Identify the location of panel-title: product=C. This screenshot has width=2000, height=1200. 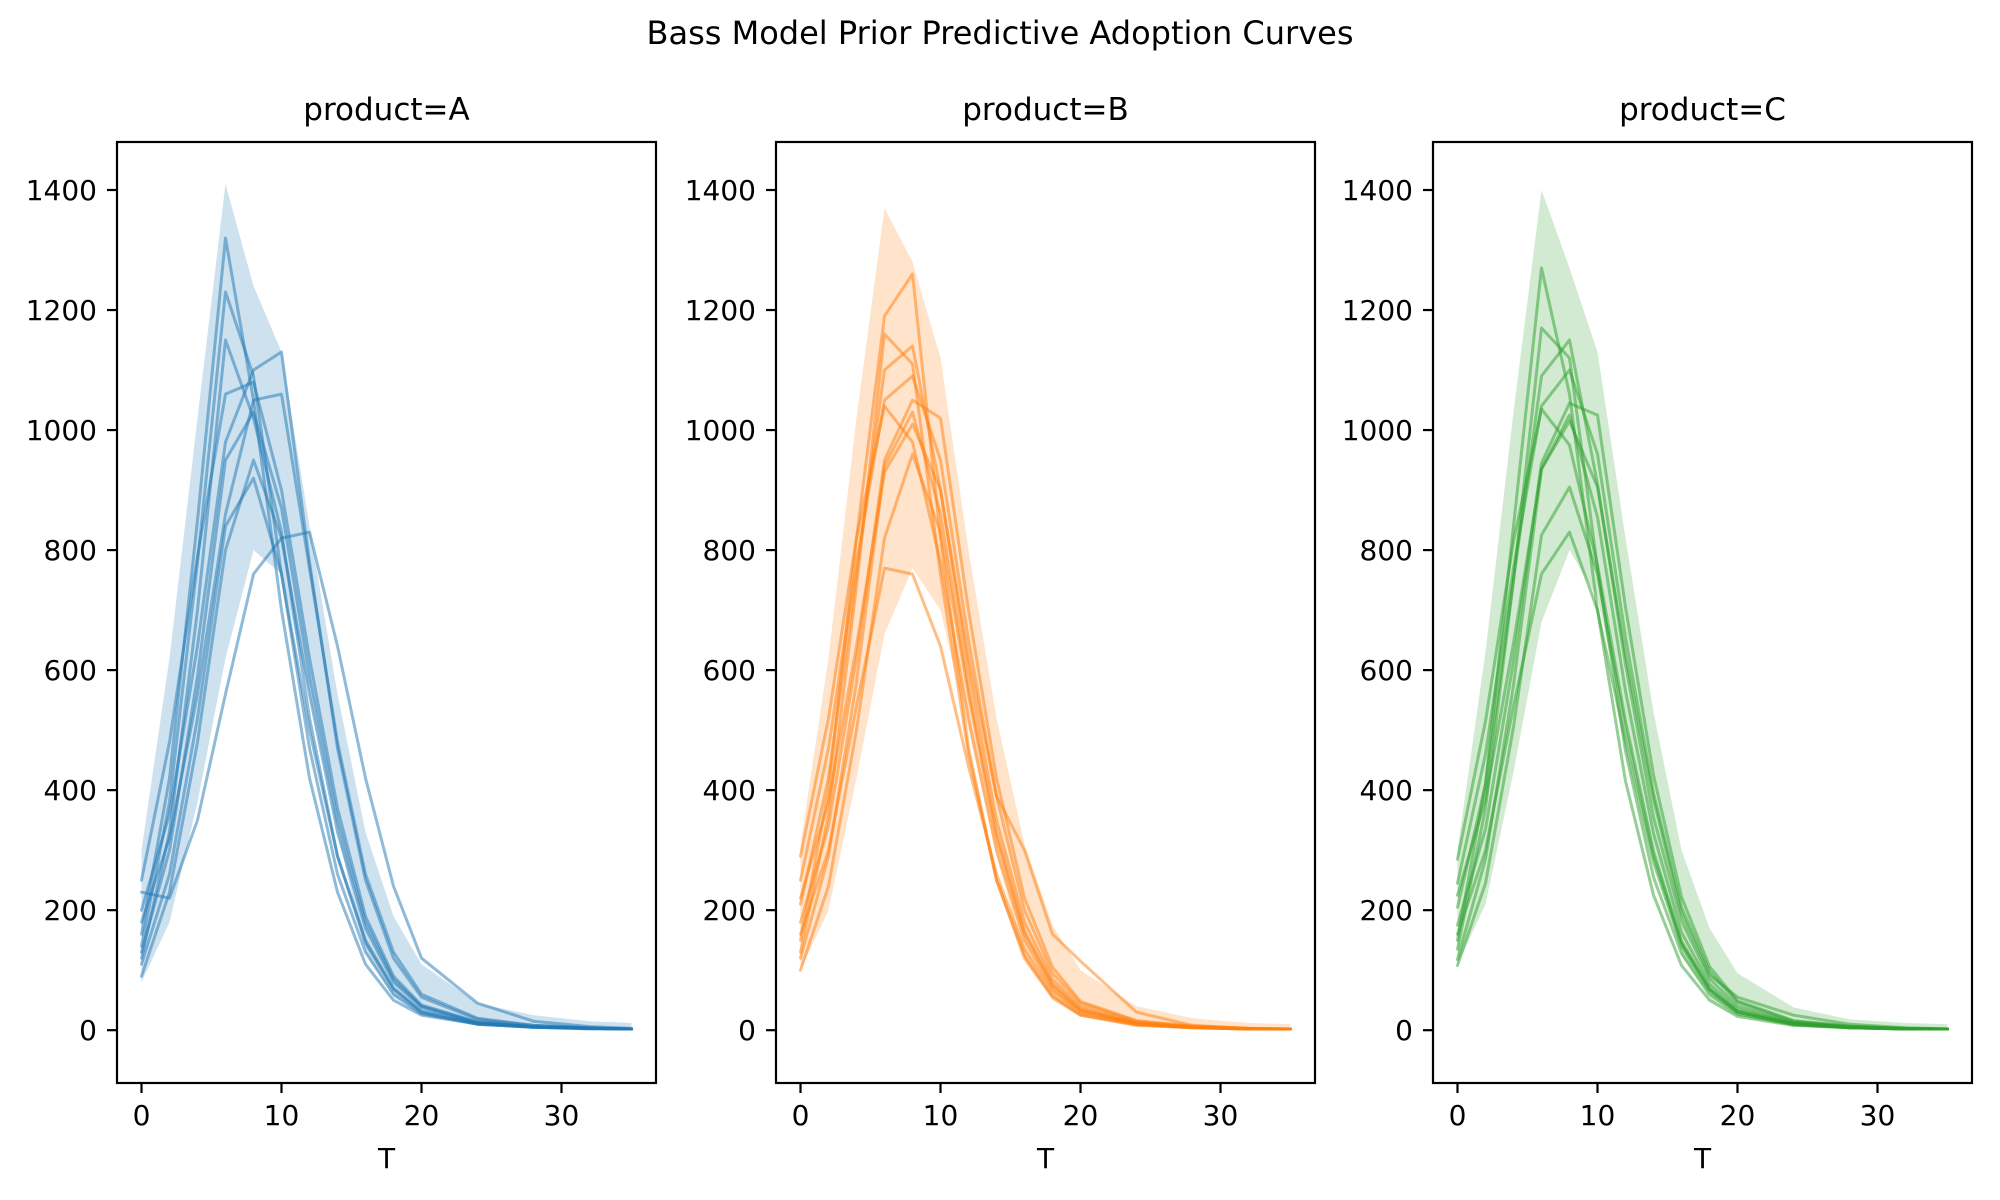
(1702, 110).